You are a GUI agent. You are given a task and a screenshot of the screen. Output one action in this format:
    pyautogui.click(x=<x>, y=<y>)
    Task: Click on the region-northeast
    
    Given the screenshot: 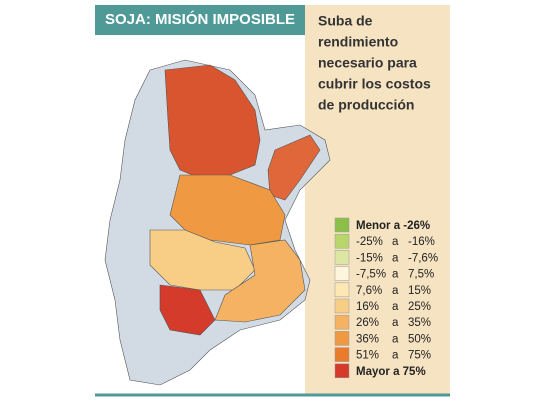 What is the action you would take?
    pyautogui.click(x=294, y=167)
    